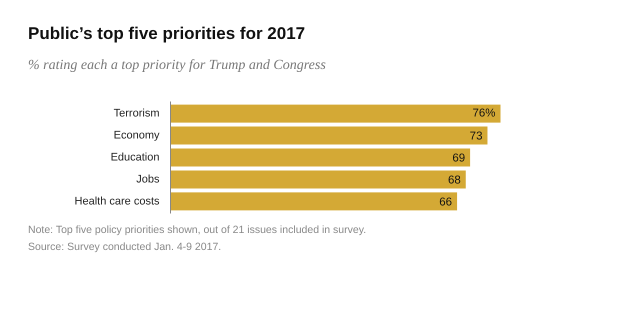 This screenshot has height=320, width=640. Describe the element at coordinates (137, 114) in the screenshot. I see `y-tick-label: Terrorism` at that location.